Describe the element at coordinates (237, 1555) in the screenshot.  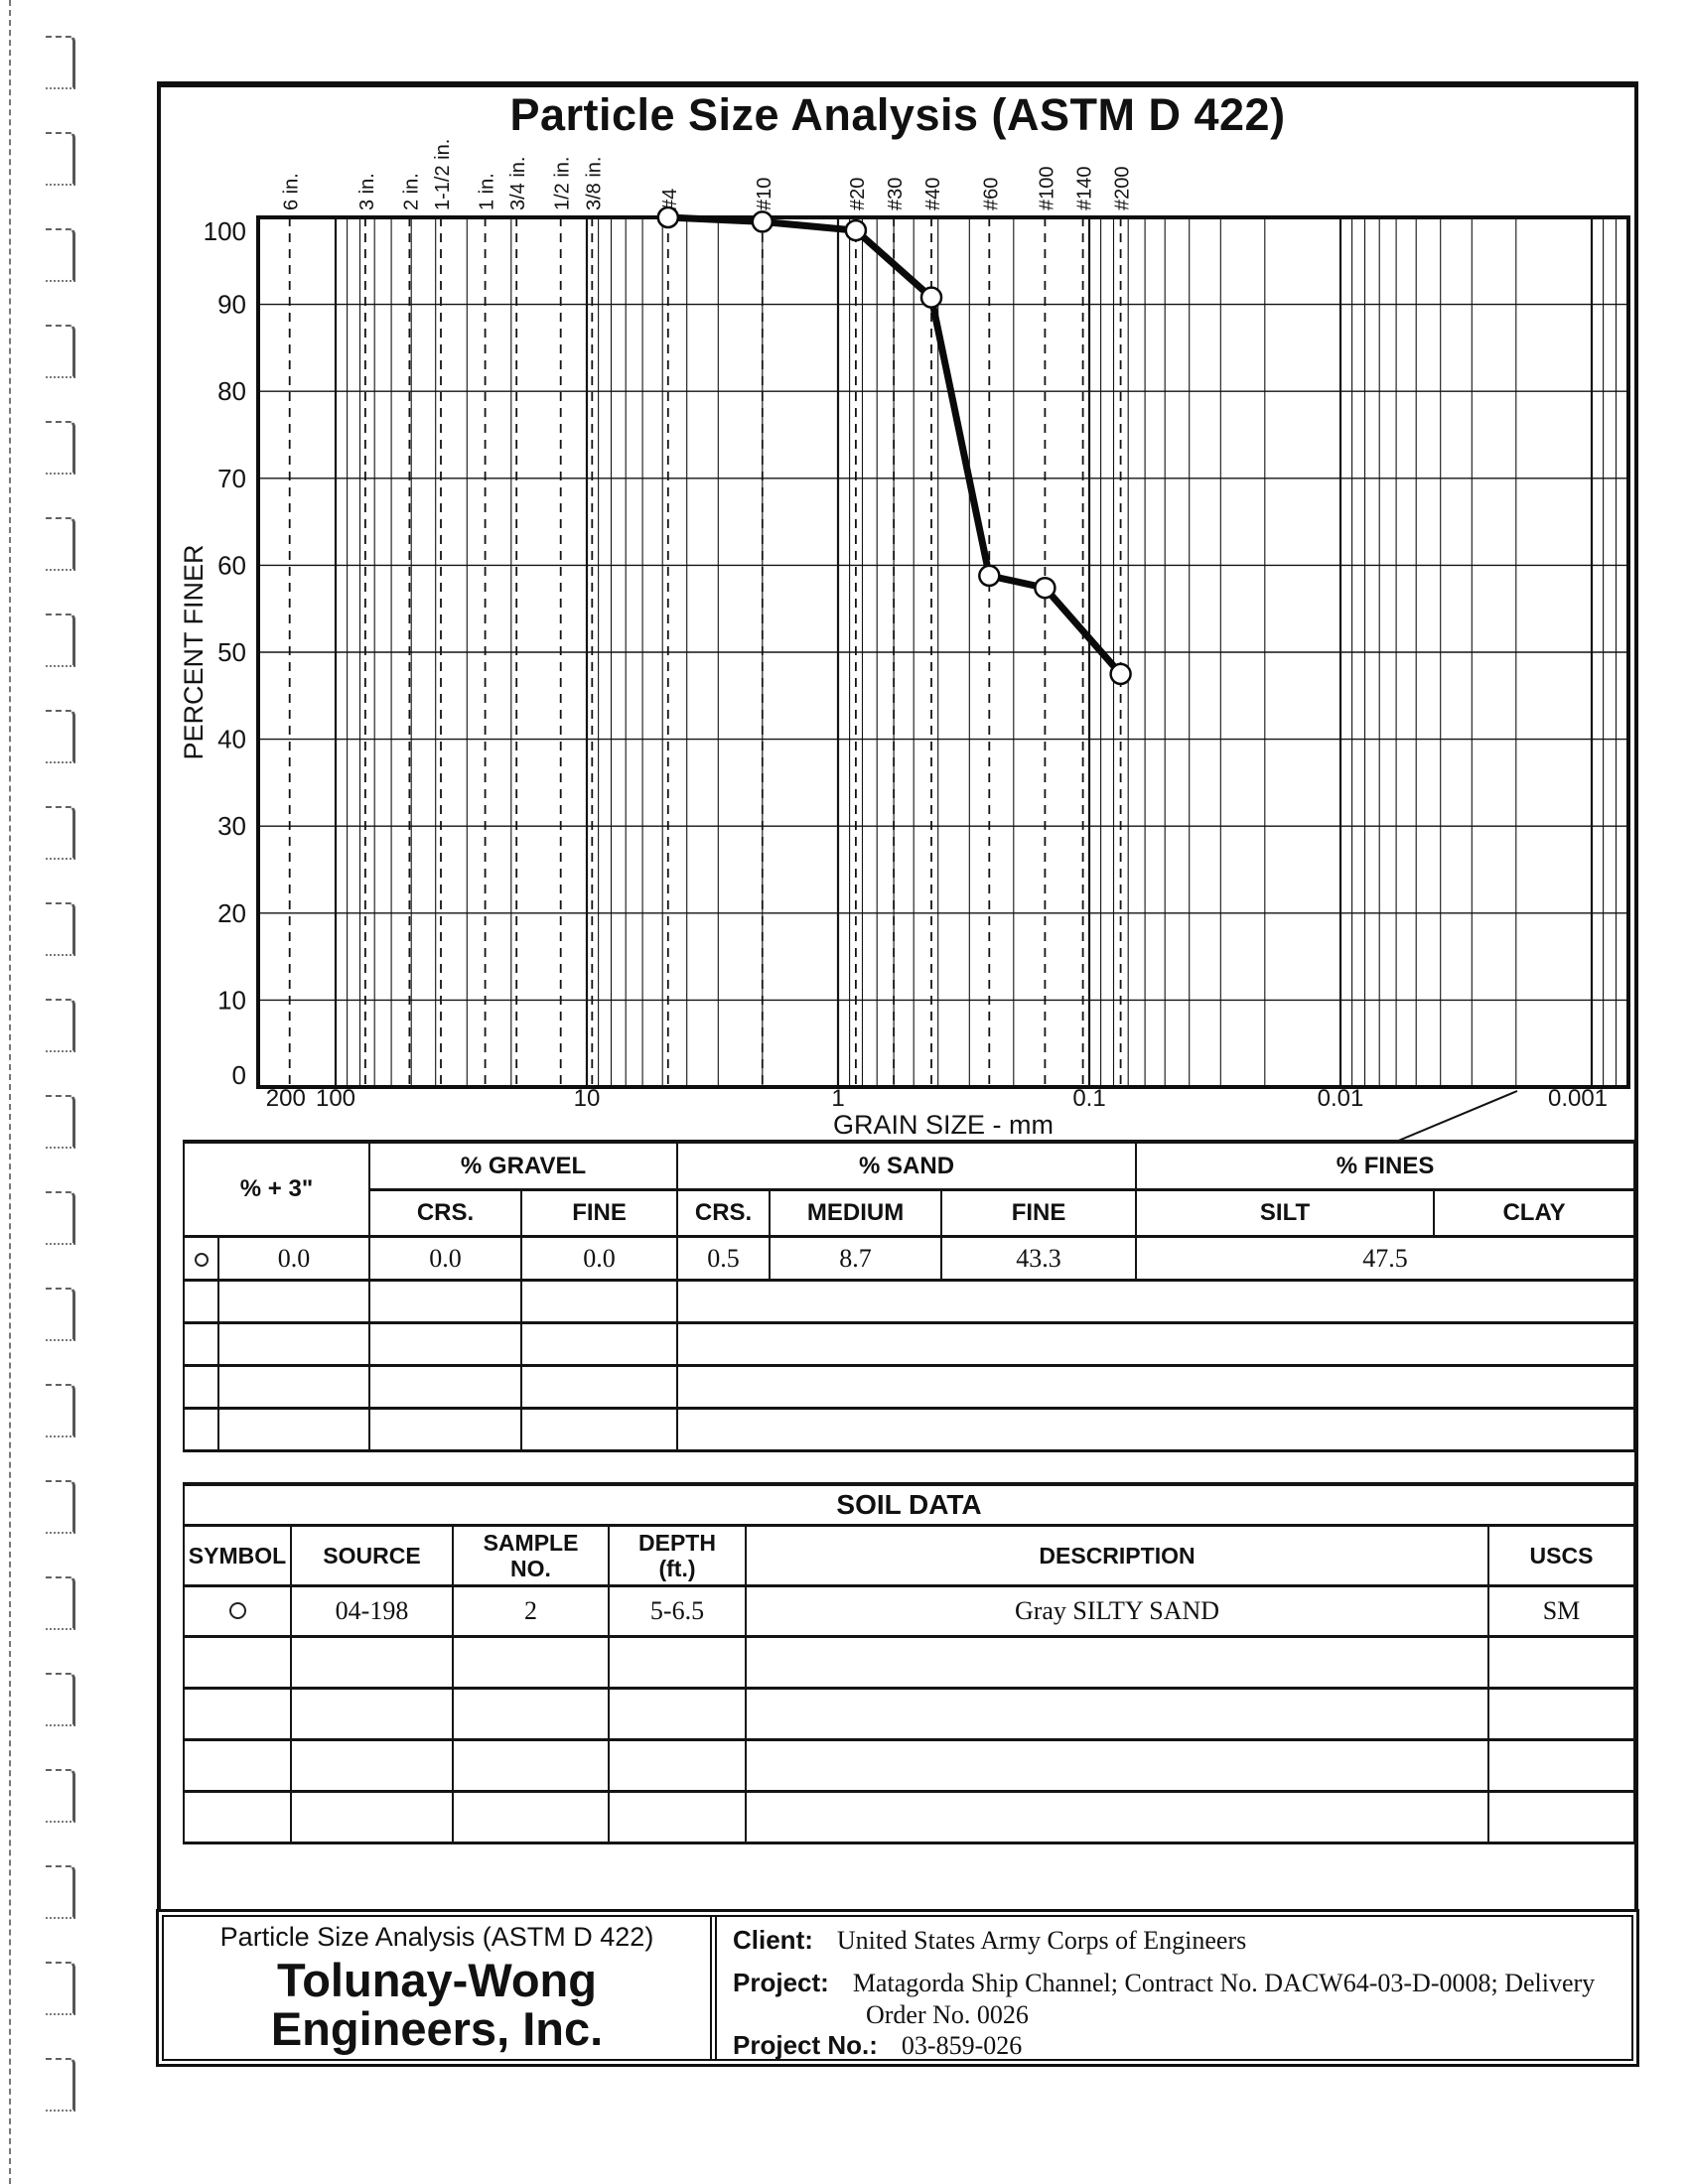
I see `symbol-header: SYMBOL` at that location.